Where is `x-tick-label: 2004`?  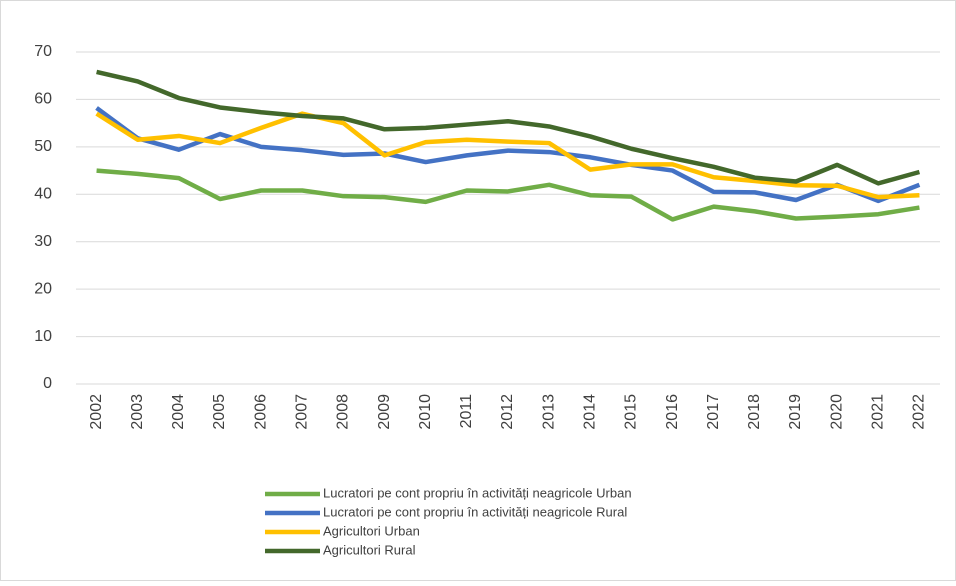 x-tick-label: 2004 is located at coordinates (178, 412).